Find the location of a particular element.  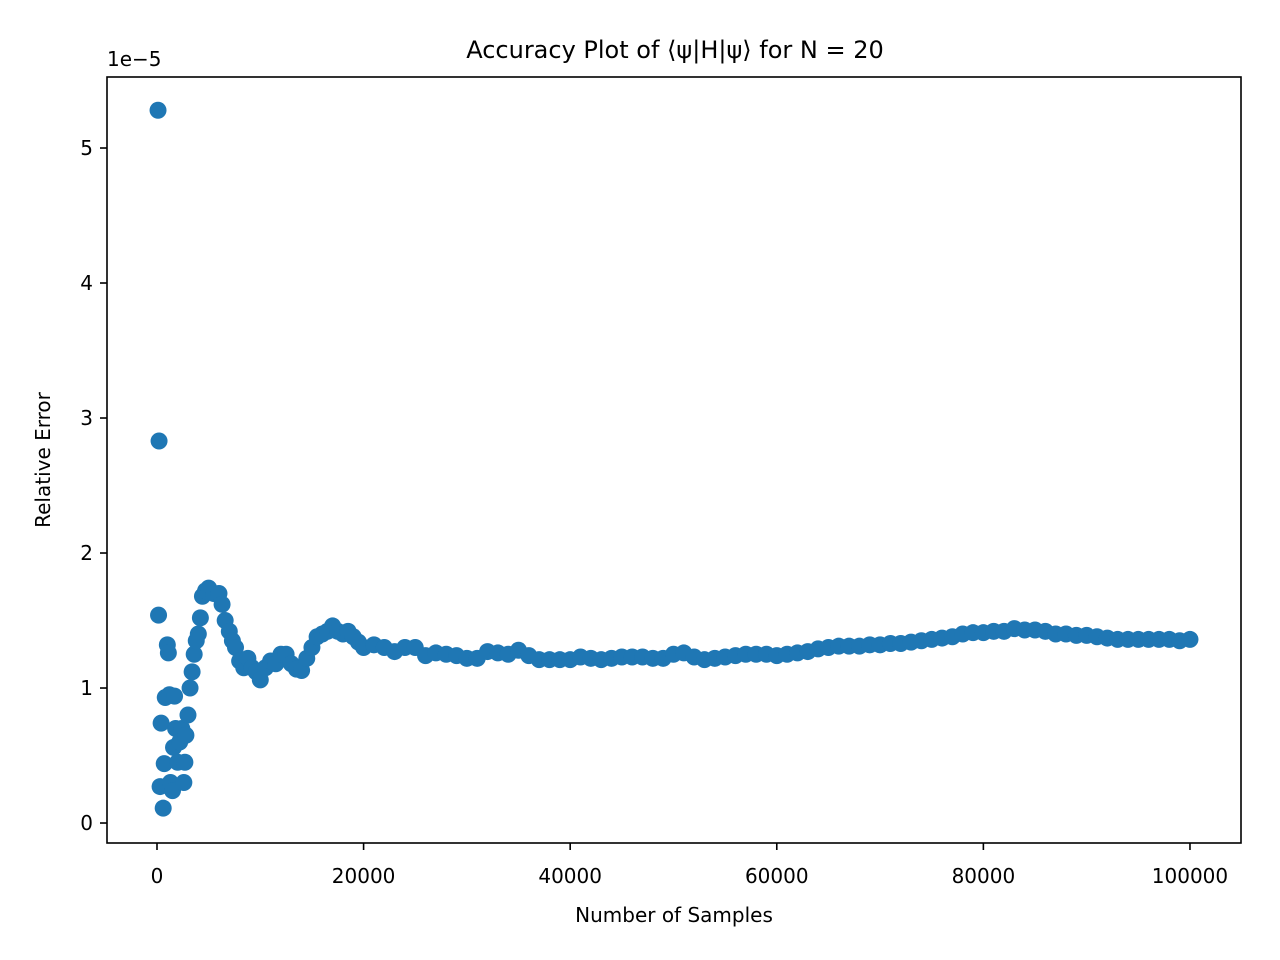

chart-title: Accuracy Plot of ⟨ψ|H|ψ⟩ for N = 20 is located at coordinates (675, 50).